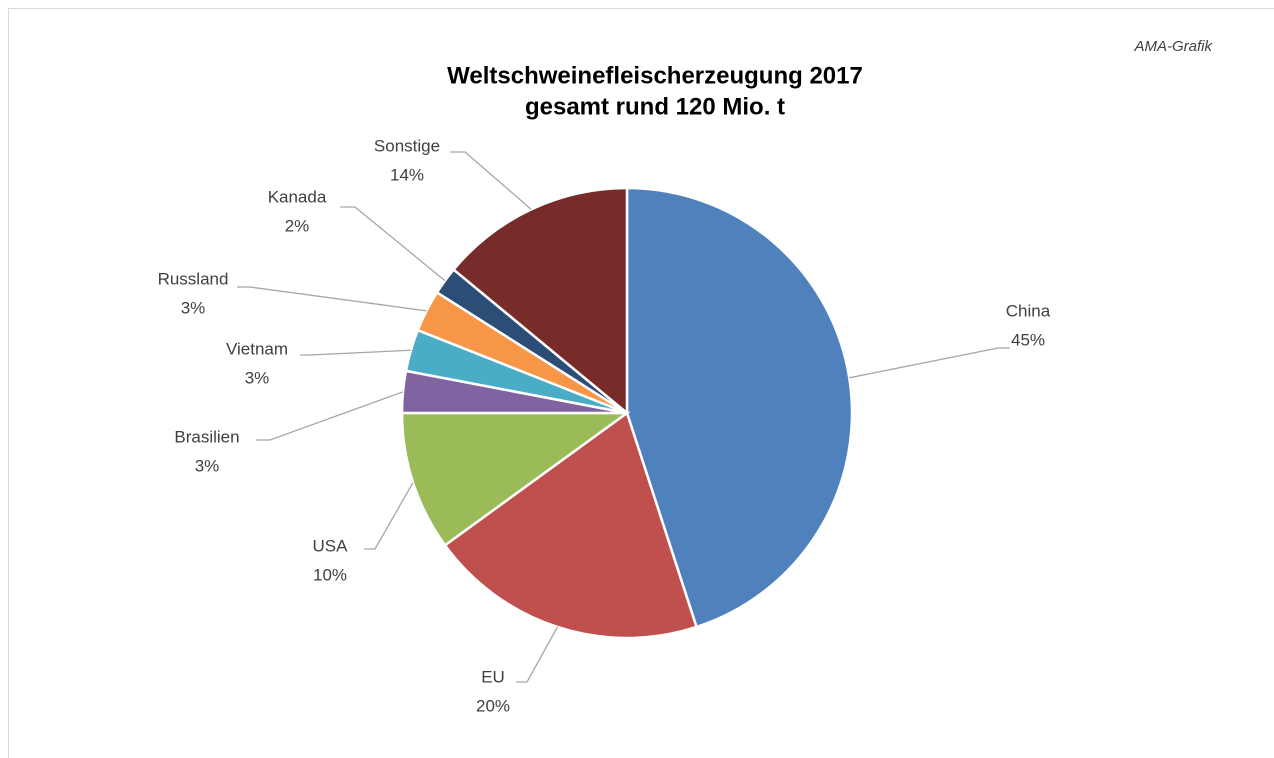  Describe the element at coordinates (331, 545) in the screenshot. I see `slice-label: USA` at that location.